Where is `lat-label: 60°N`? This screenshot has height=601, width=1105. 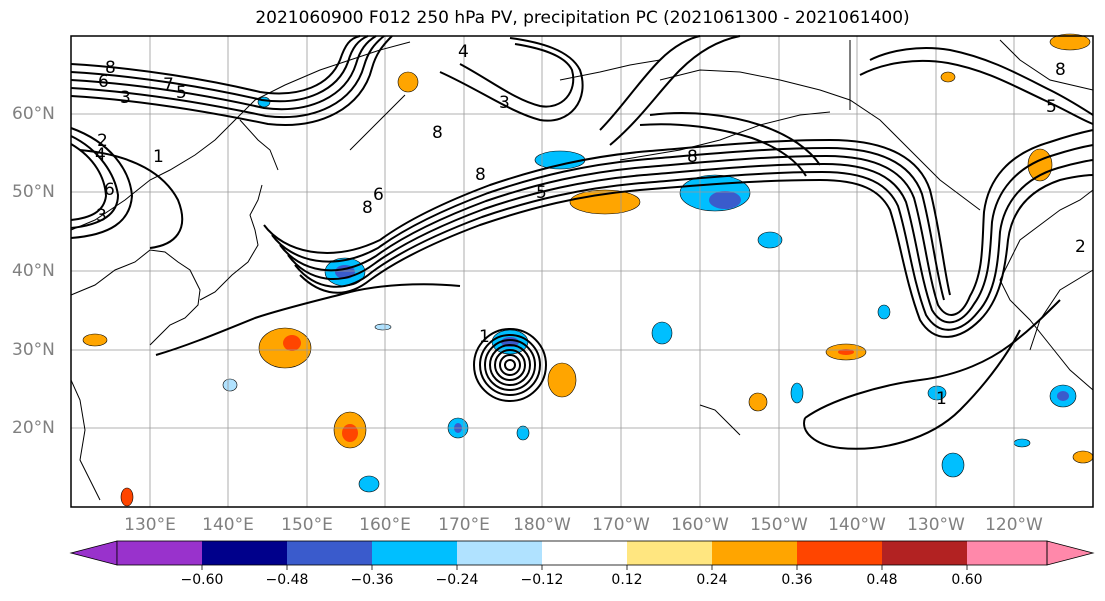 lat-label: 60°N is located at coordinates (33, 114).